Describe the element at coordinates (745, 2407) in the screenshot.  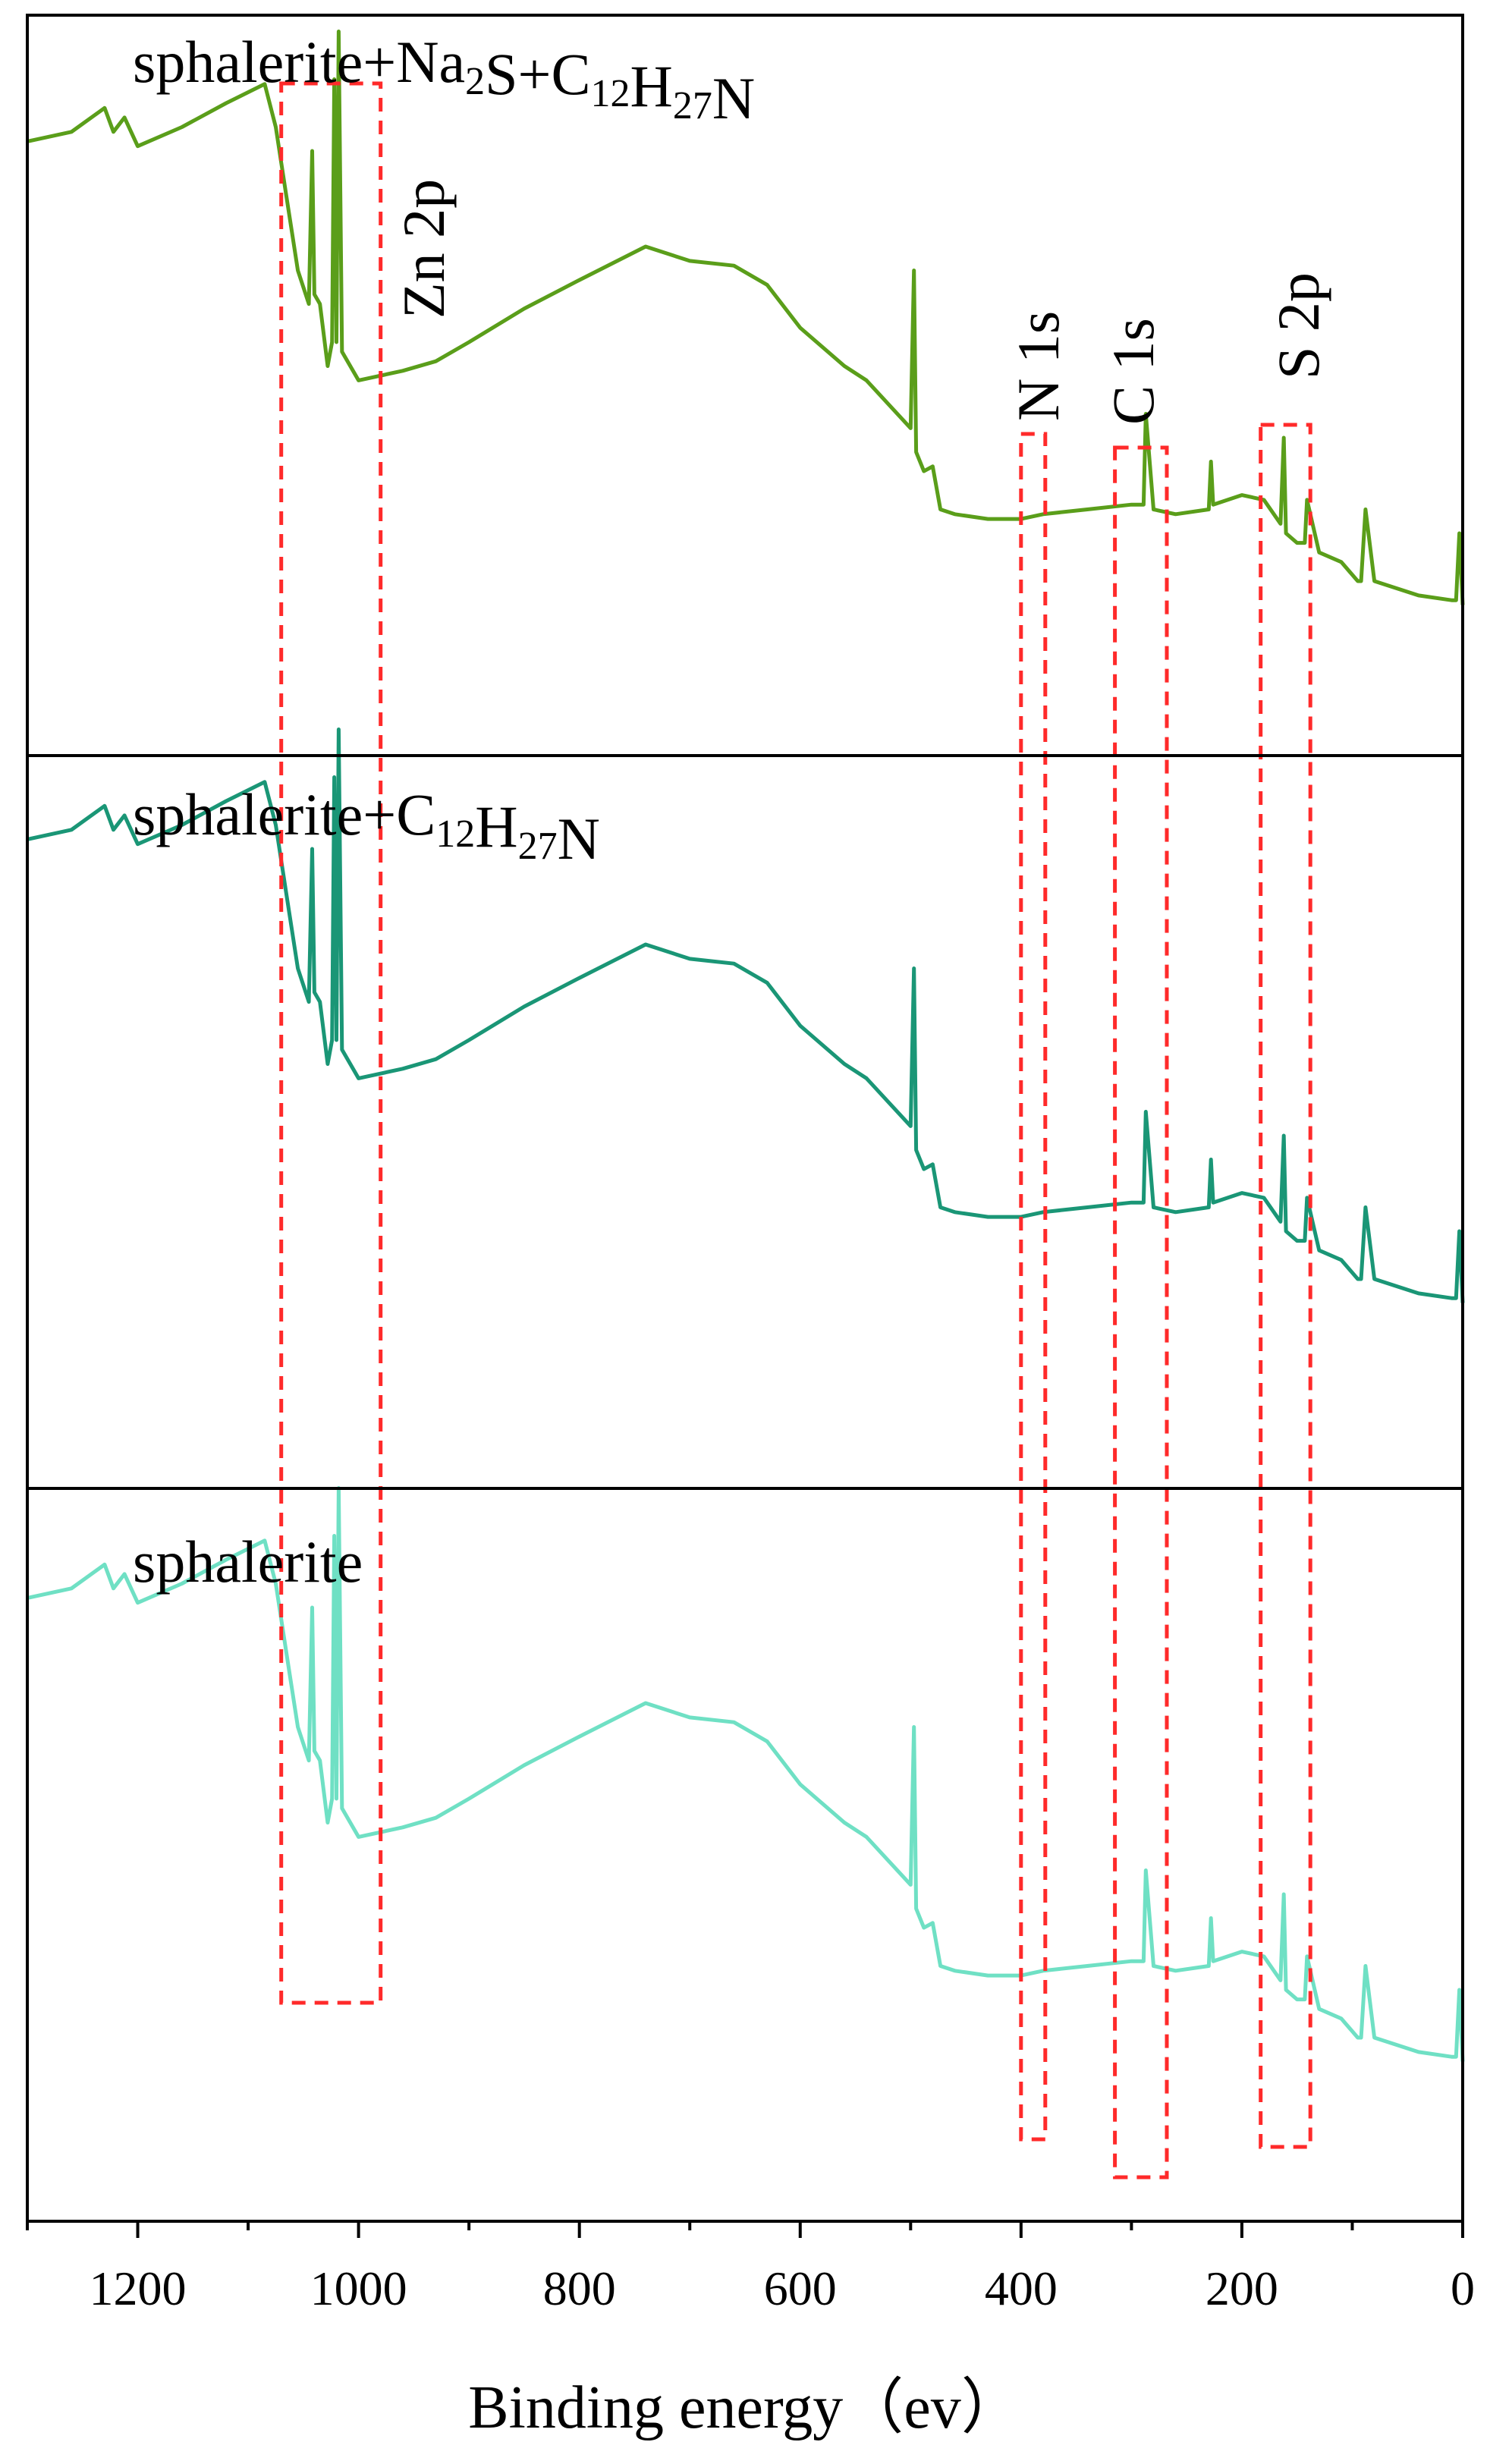
I see `x-axis-label: Binding energy（ev）` at that location.